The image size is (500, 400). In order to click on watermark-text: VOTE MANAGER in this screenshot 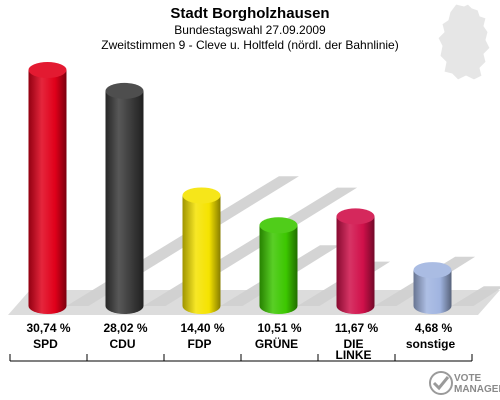, I will do `click(477, 384)`.